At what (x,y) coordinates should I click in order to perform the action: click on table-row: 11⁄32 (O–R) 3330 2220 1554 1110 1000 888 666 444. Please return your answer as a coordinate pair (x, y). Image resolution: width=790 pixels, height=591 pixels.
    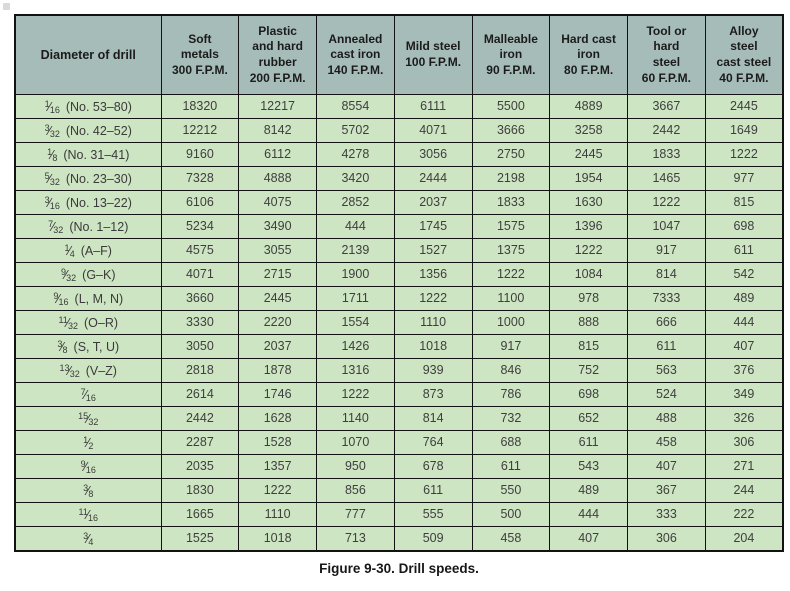
    Looking at the image, I should click on (399, 322).